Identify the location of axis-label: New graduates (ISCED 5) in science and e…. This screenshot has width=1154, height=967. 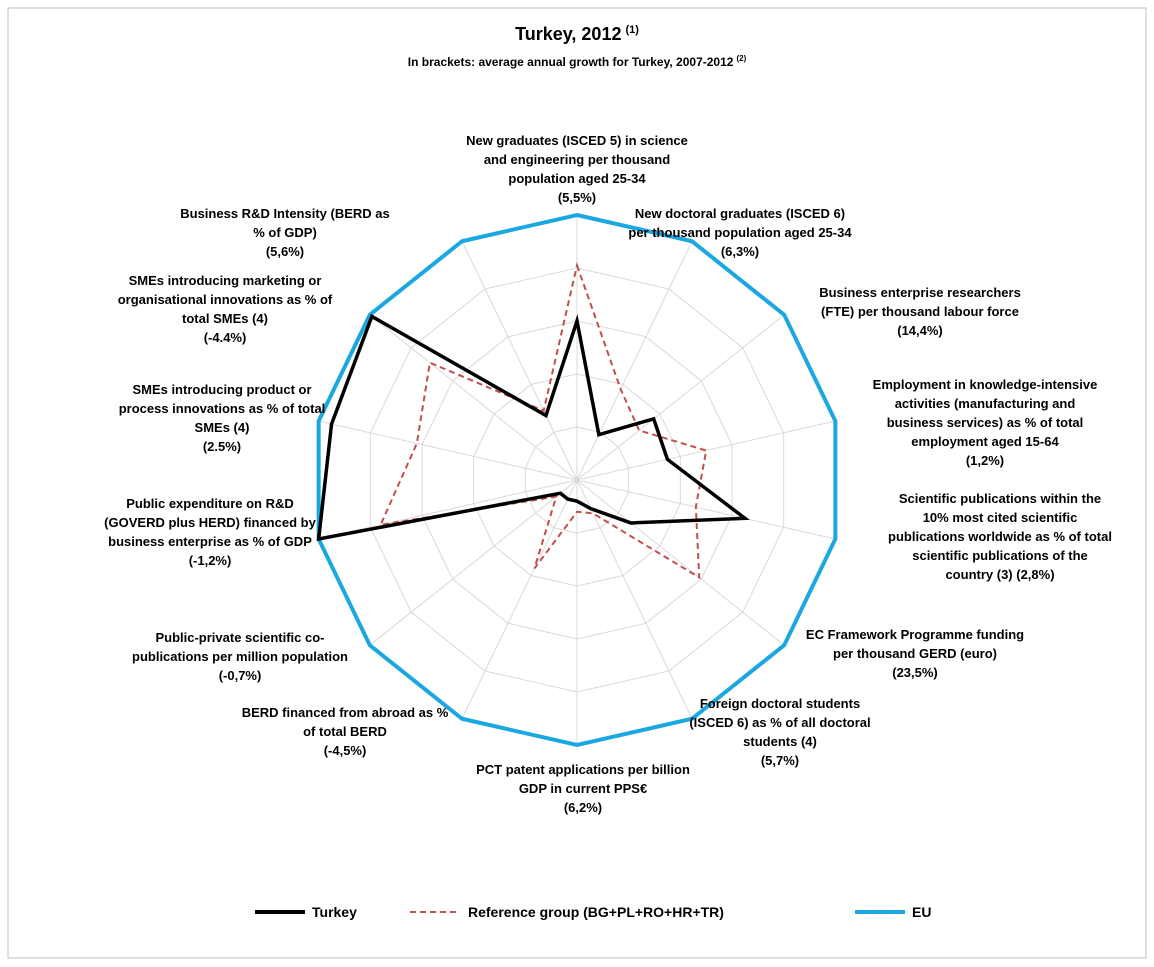
(577, 169).